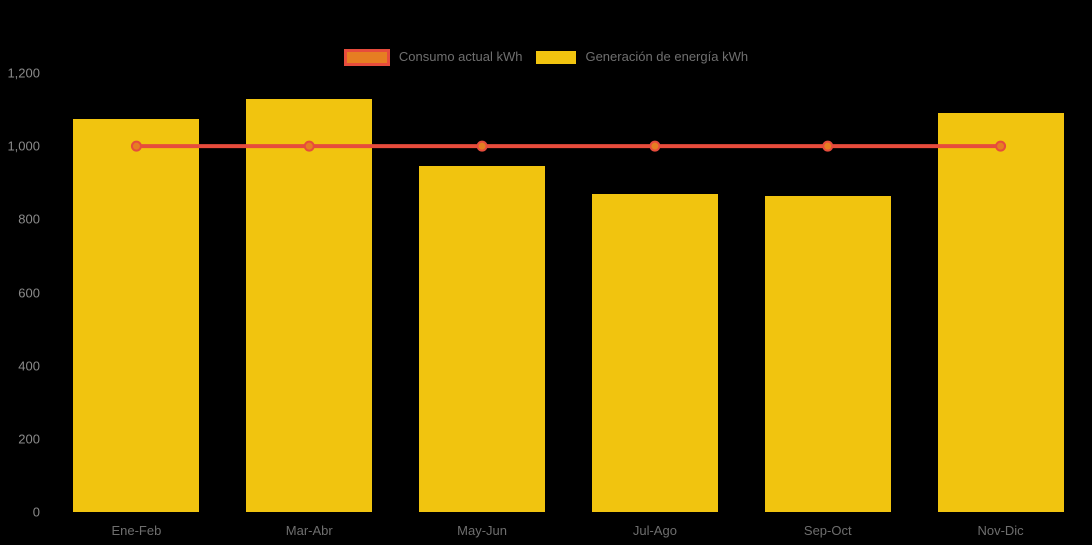 The height and width of the screenshot is (545, 1092). Describe the element at coordinates (482, 530) in the screenshot. I see `x-axis-tick-label: May-Jun` at that location.